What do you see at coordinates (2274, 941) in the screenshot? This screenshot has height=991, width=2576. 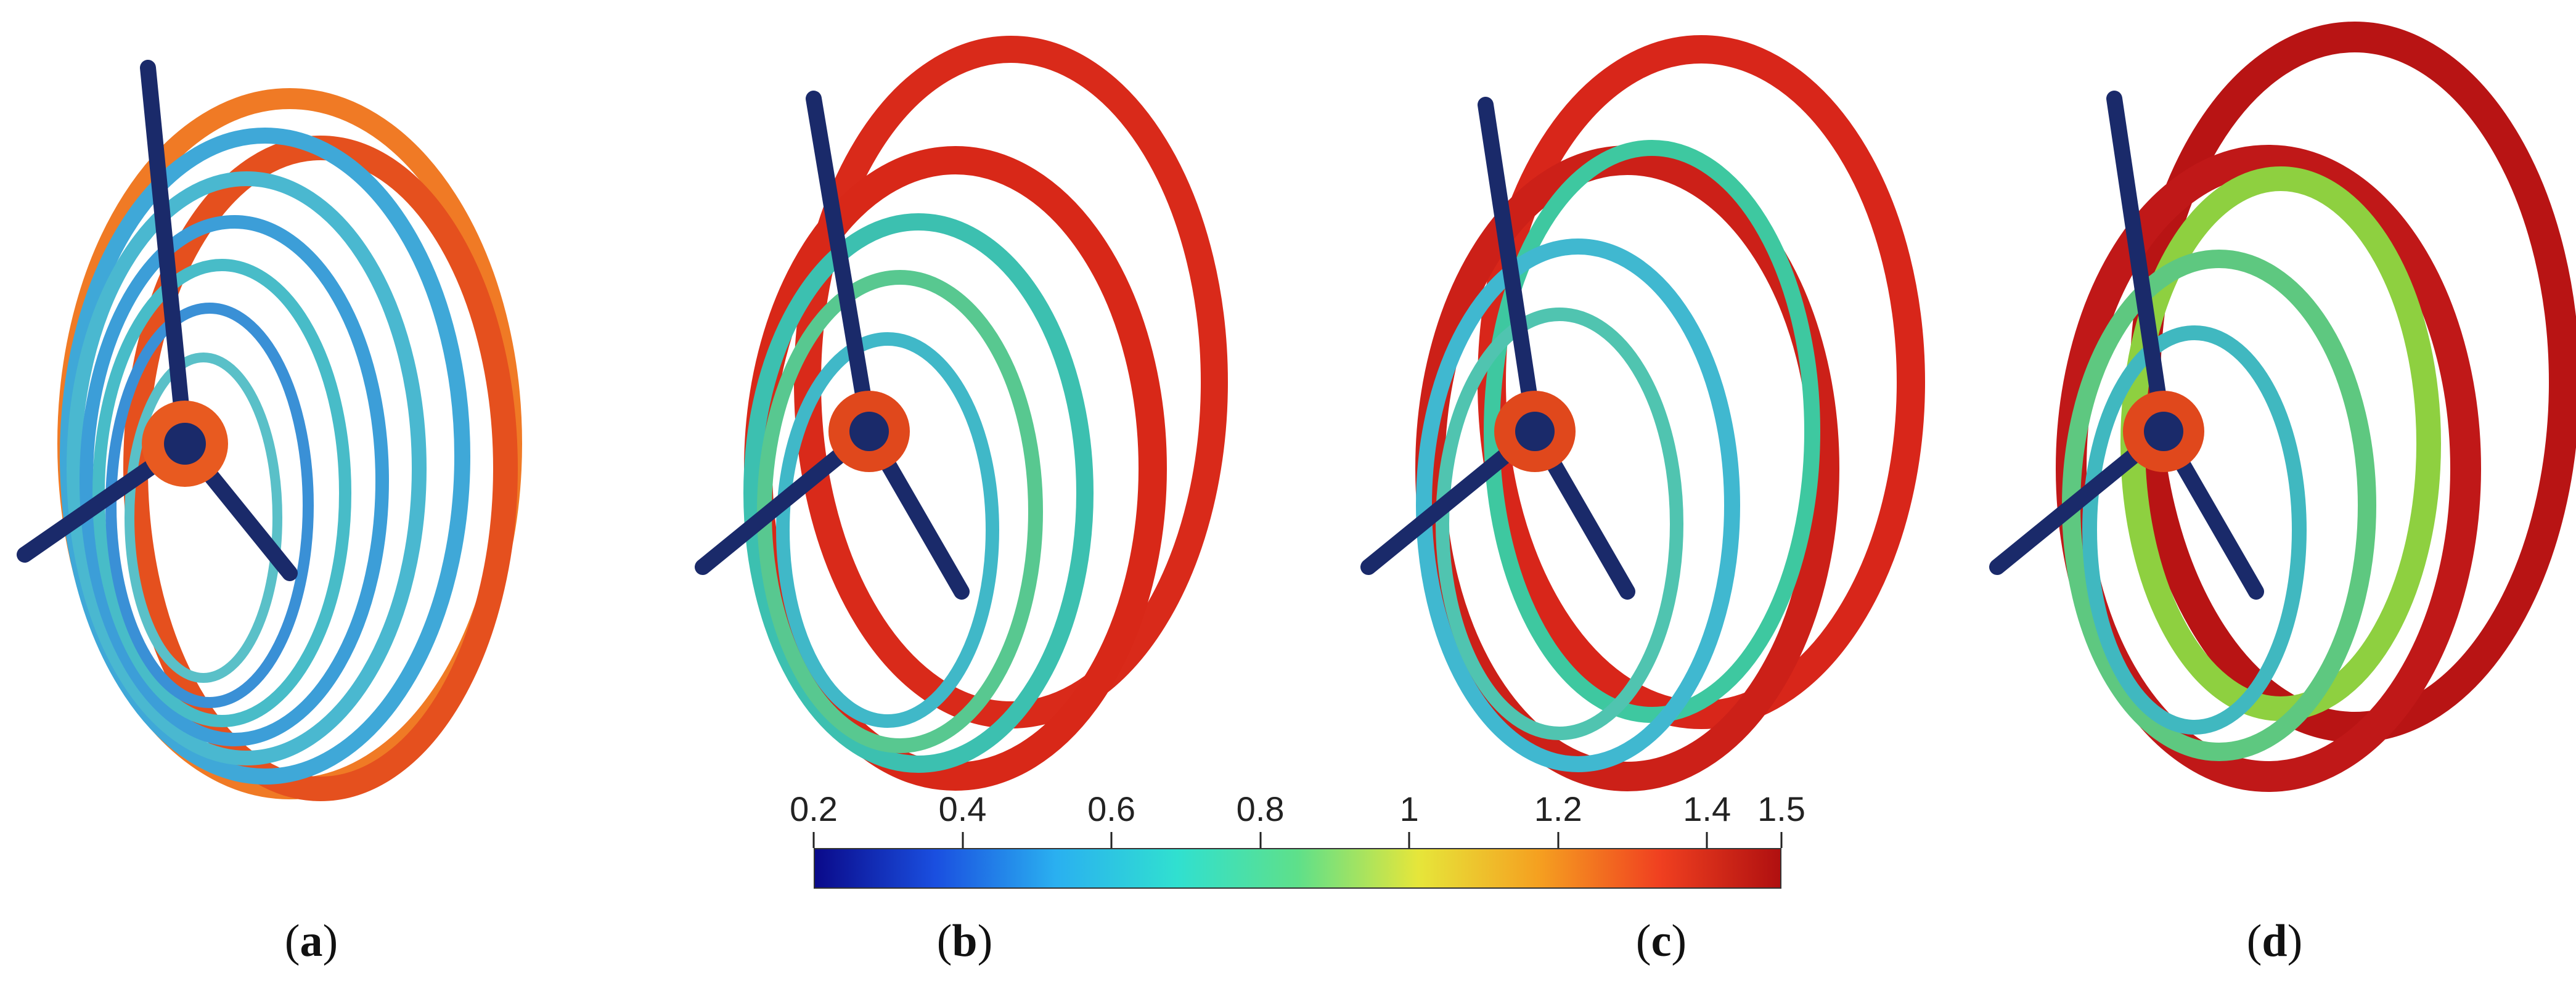 I see `caption-d: (d)` at bounding box center [2274, 941].